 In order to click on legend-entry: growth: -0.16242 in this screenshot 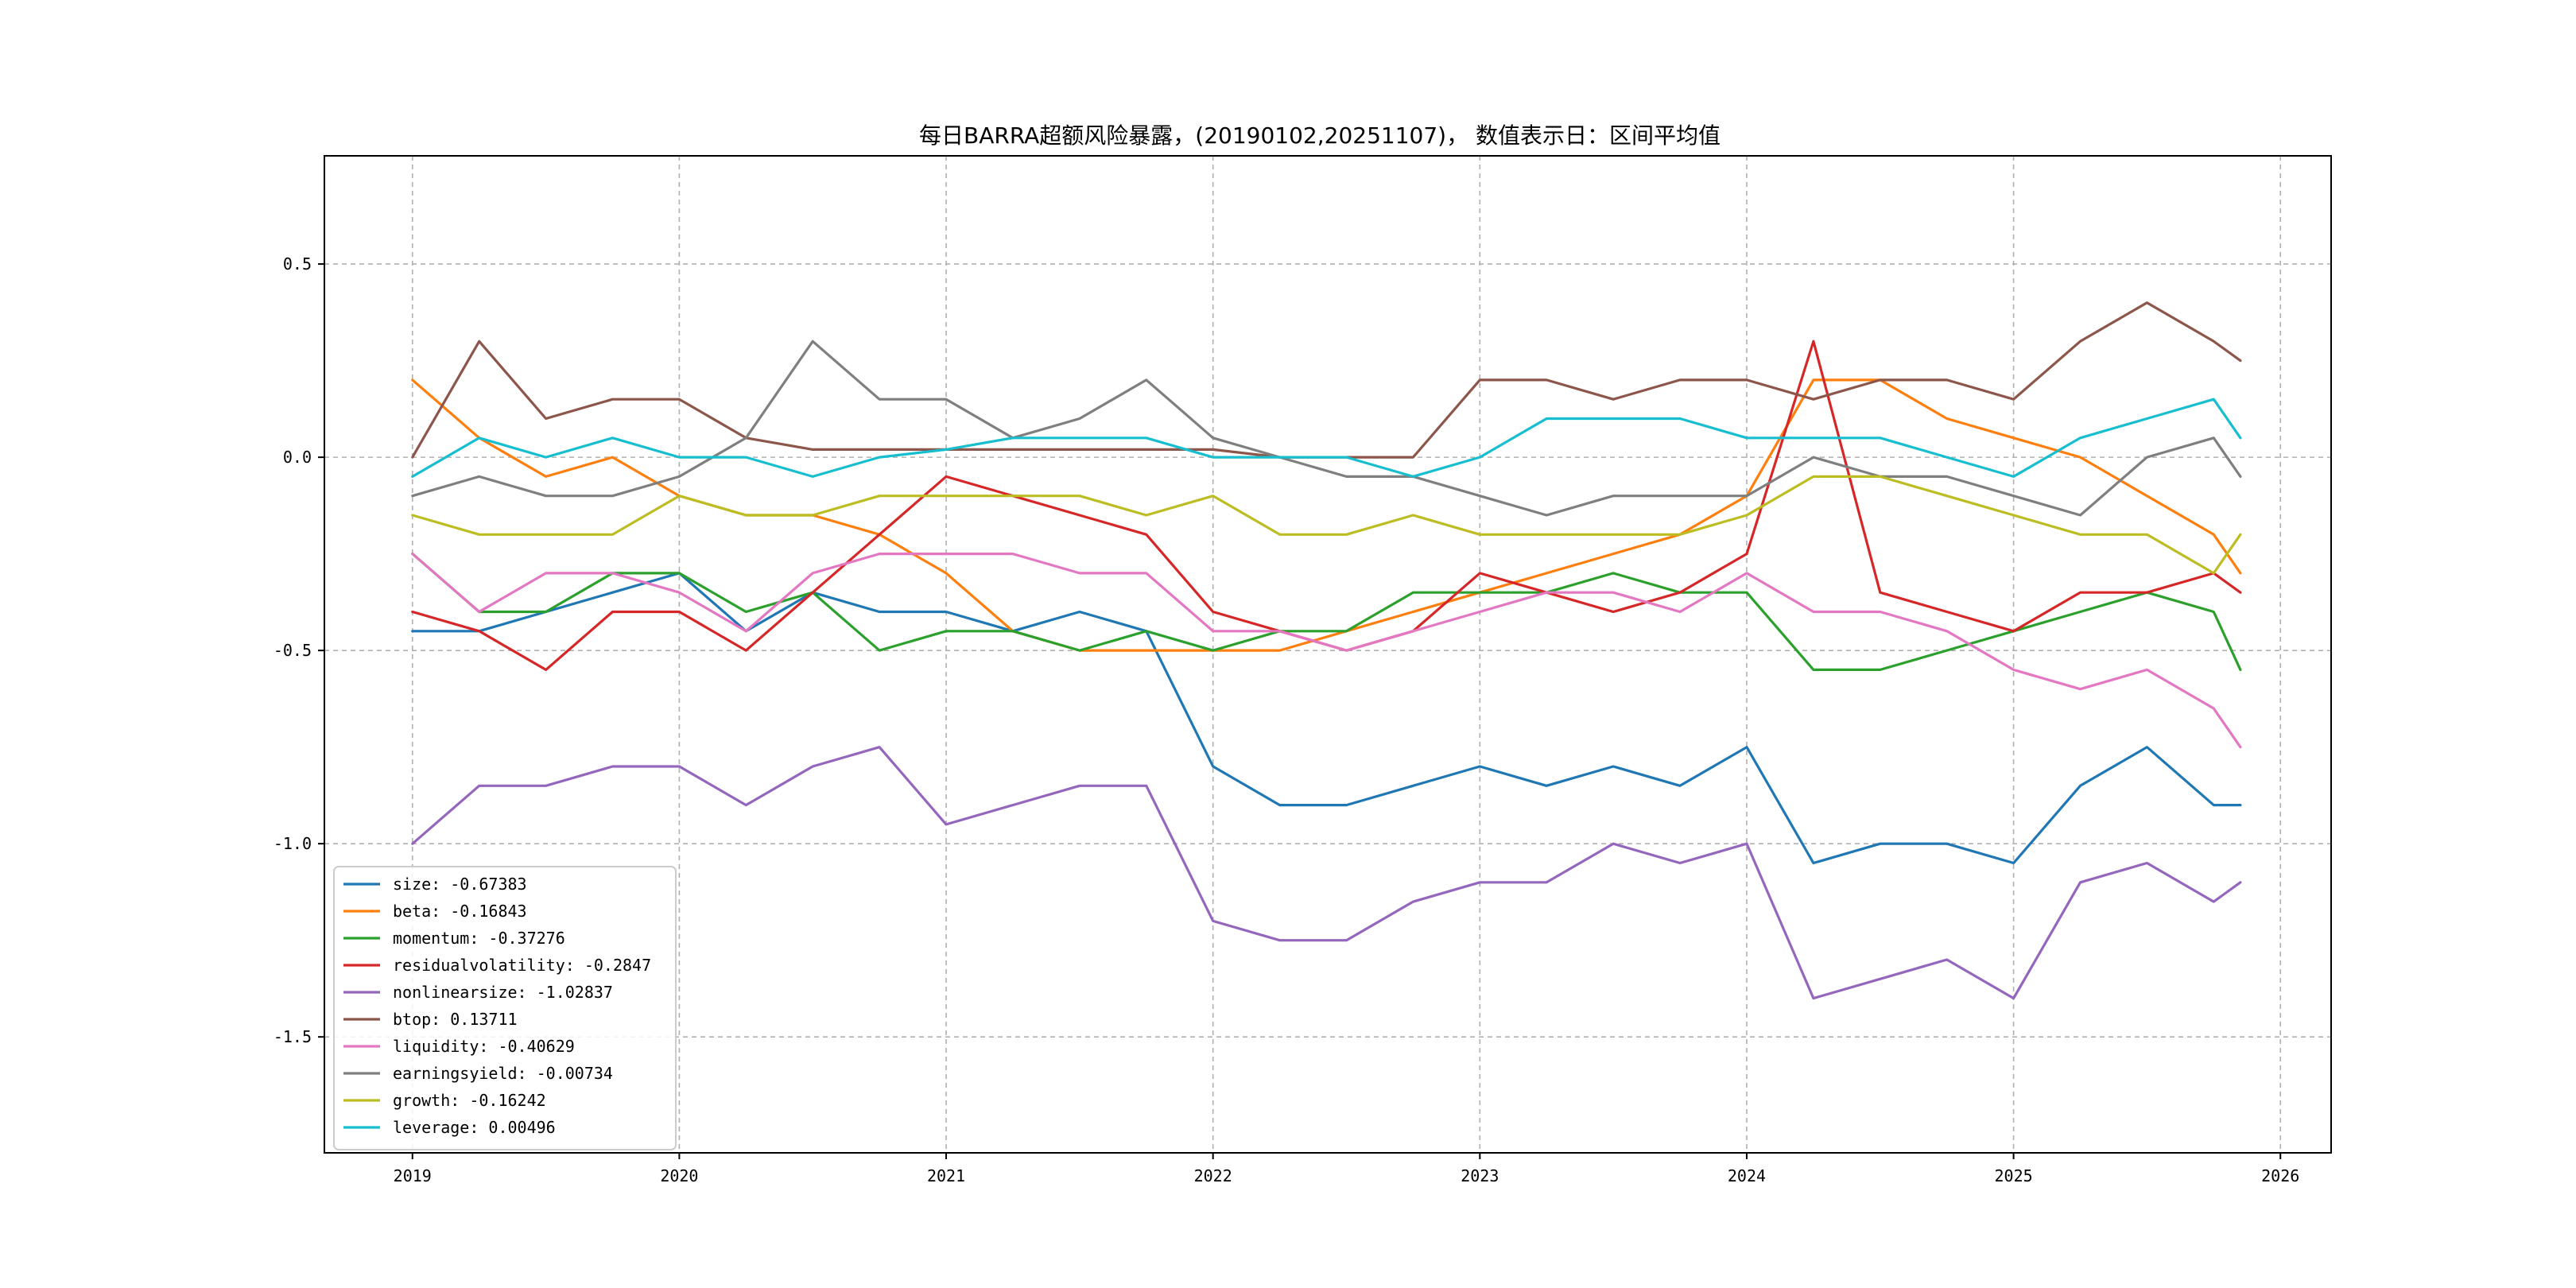, I will do `click(470, 1100)`.